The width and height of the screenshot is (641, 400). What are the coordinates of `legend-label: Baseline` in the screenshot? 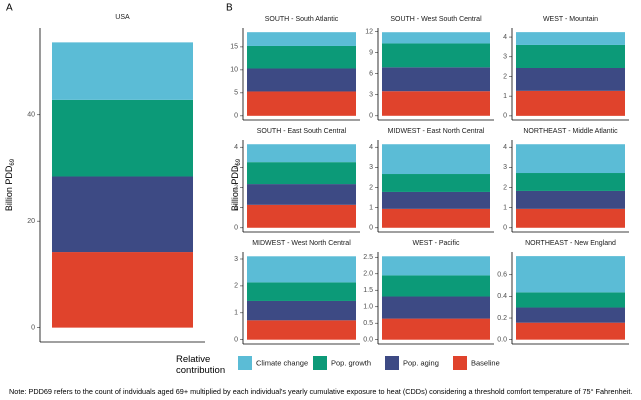 It's located at (485, 362).